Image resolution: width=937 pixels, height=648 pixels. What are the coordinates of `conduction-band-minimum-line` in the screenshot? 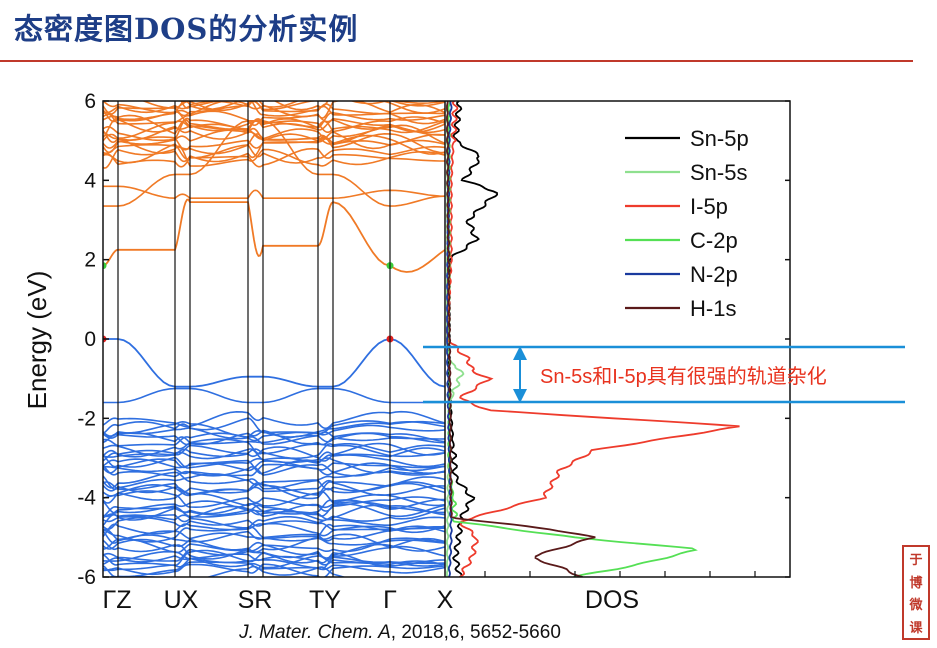 It's located at (274, 235).